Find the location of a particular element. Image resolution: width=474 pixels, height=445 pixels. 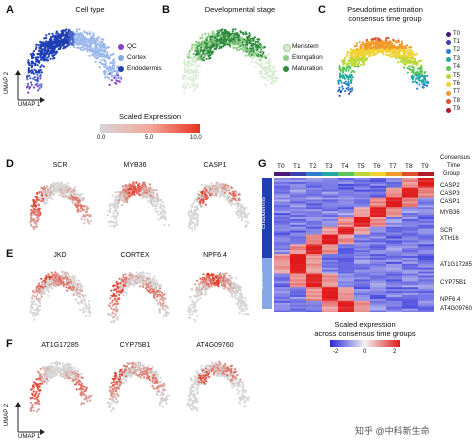

gene-myb36-title: MYB36 is located at coordinates (135, 165).